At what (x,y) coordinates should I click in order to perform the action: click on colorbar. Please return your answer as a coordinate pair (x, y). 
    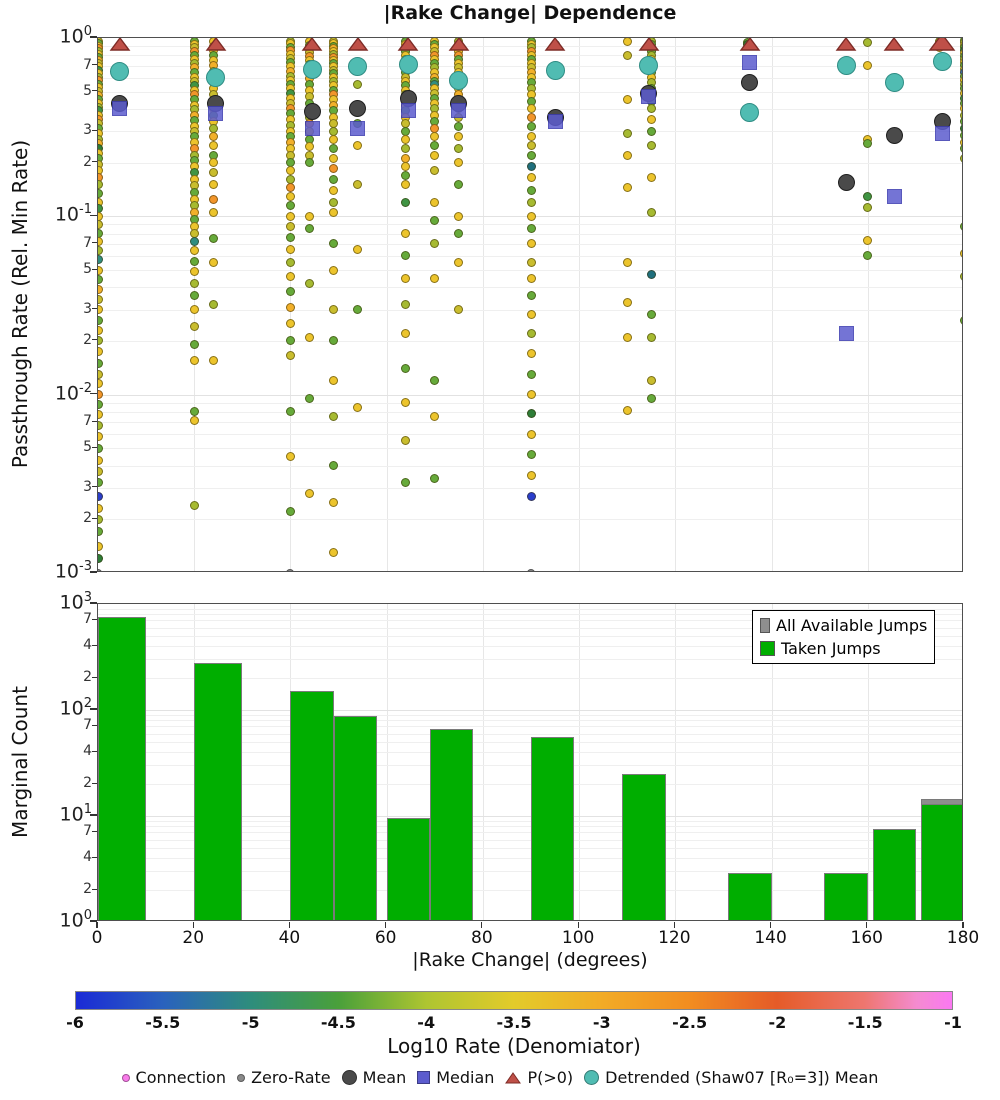
    Looking at the image, I should click on (514, 1000).